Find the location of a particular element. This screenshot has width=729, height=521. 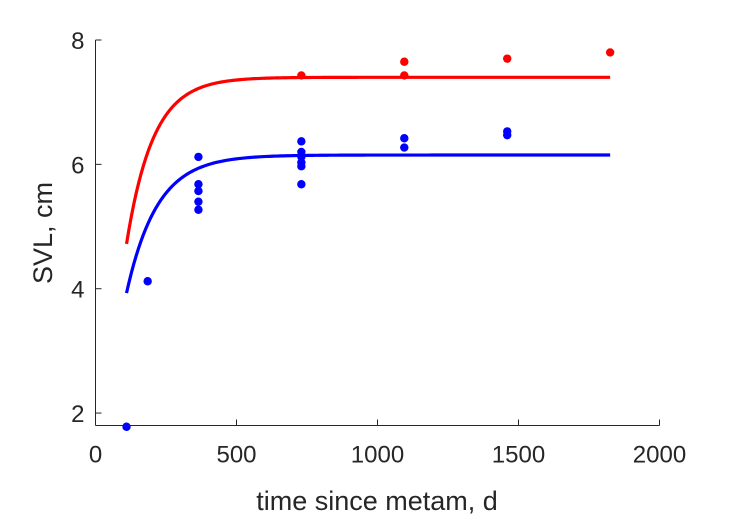

y-tick-label: 2 is located at coordinates (77, 414).